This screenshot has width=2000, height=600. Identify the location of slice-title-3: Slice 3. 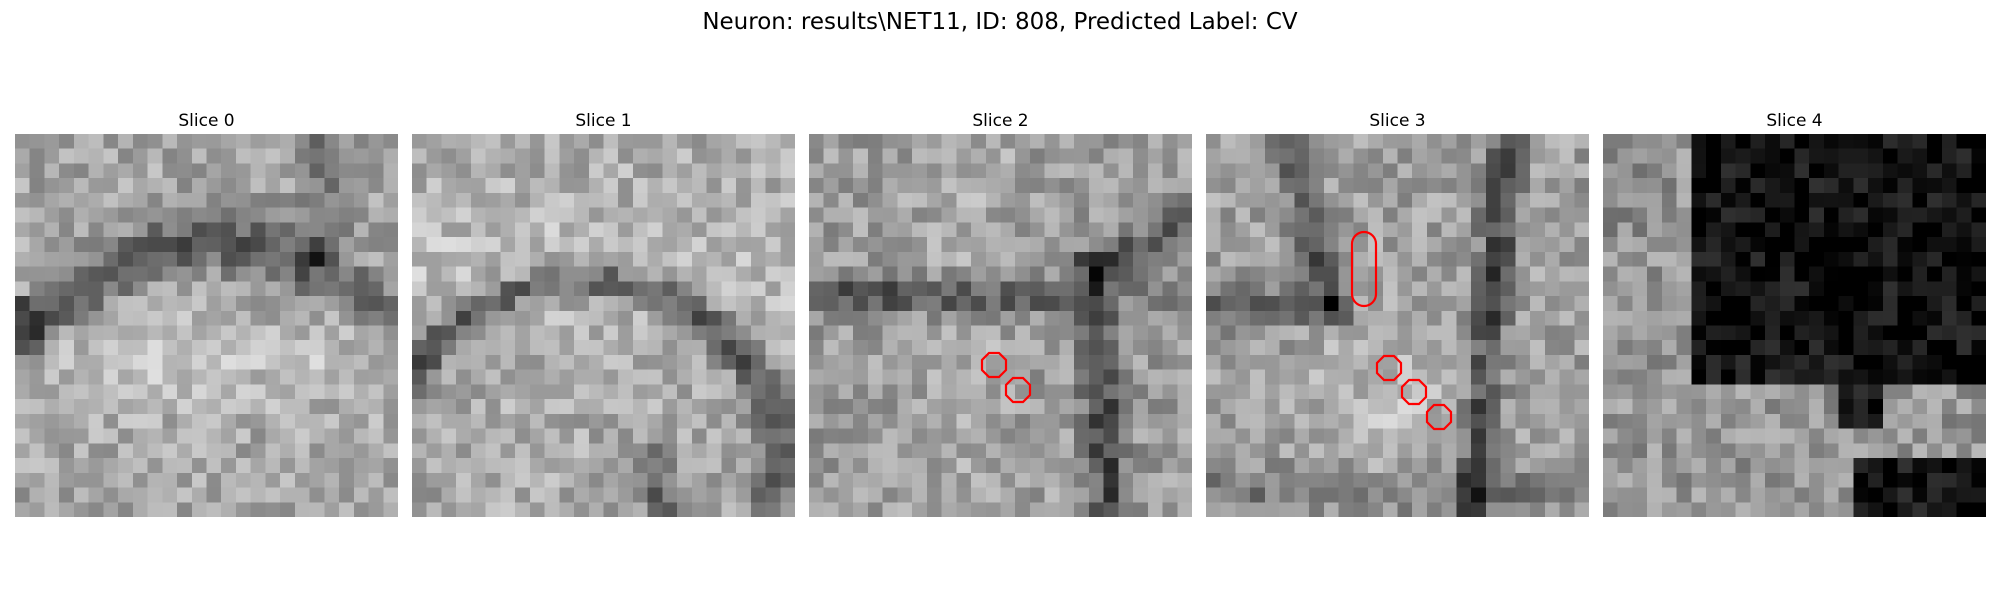
(1397, 121).